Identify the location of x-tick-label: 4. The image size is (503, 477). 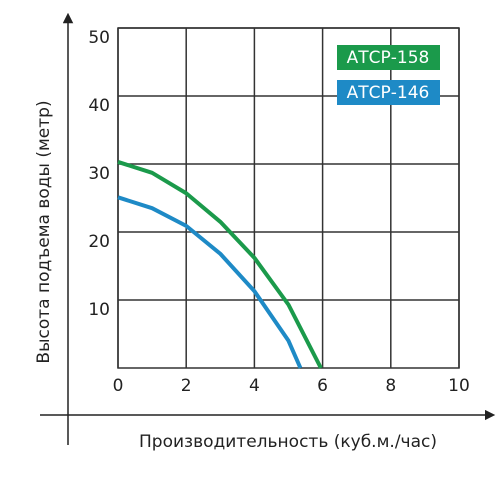
(254, 386).